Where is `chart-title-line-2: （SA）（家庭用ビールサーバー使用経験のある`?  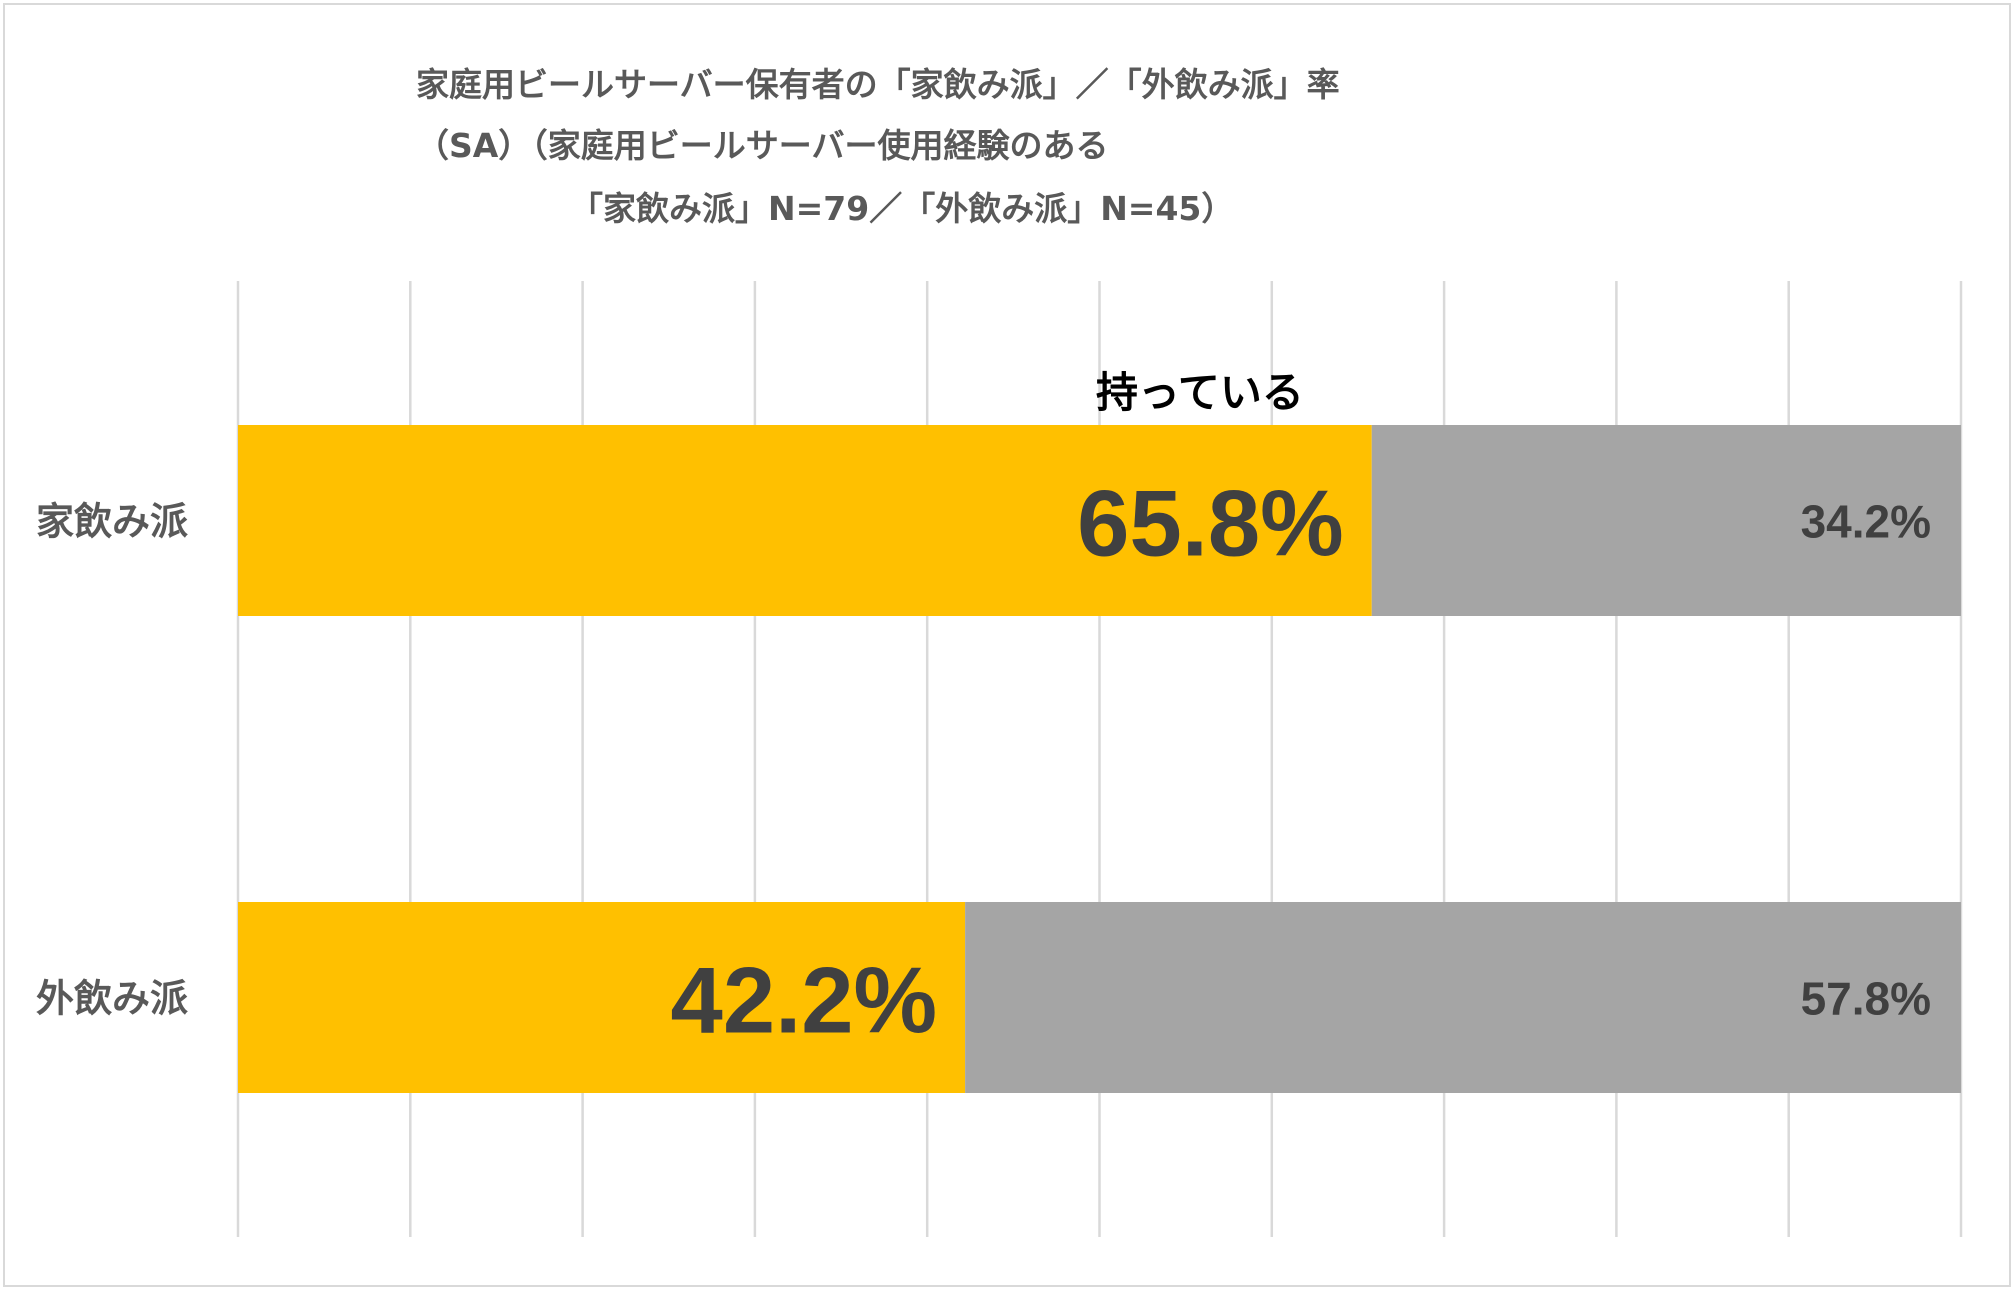 chart-title-line-2: （SA）（家庭用ビールサーバー使用経験のある is located at coordinates (762, 145).